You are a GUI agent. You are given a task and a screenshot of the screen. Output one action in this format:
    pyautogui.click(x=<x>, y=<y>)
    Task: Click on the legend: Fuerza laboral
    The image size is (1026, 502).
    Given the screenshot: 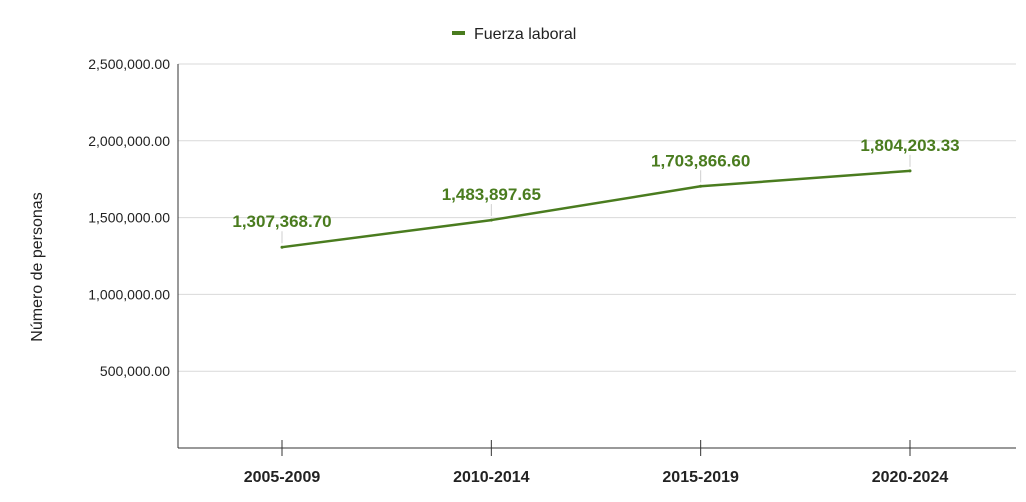 What is the action you would take?
    pyautogui.click(x=514, y=34)
    